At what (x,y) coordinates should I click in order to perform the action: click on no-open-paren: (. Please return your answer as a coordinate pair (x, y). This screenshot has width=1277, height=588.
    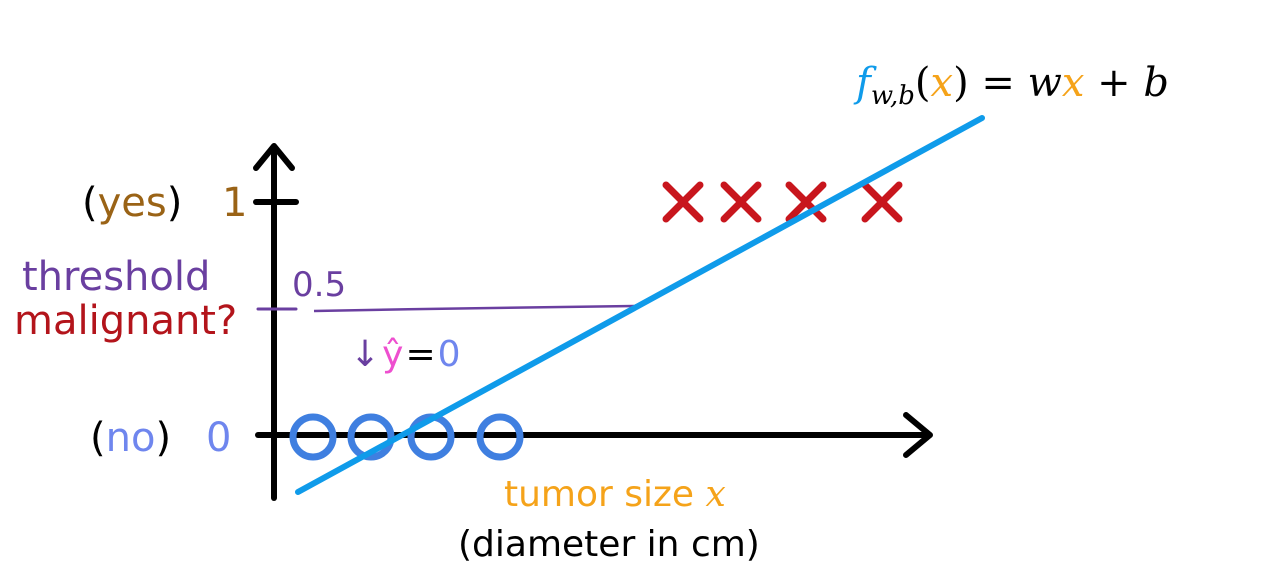
    Looking at the image, I should click on (98, 438).